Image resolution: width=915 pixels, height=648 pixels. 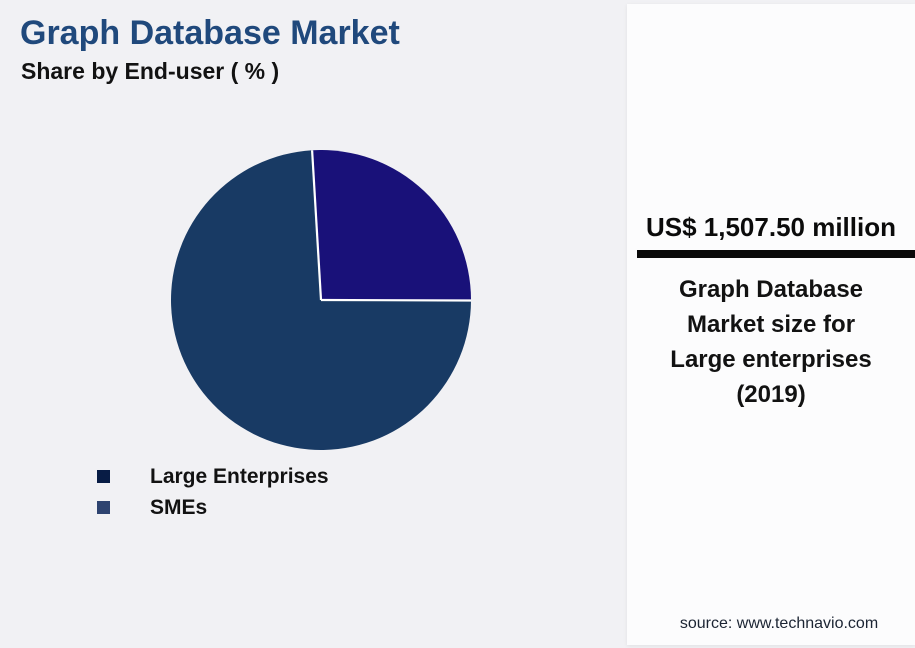 I want to click on market-value: US$ 1,507.50 million, so click(x=770, y=227).